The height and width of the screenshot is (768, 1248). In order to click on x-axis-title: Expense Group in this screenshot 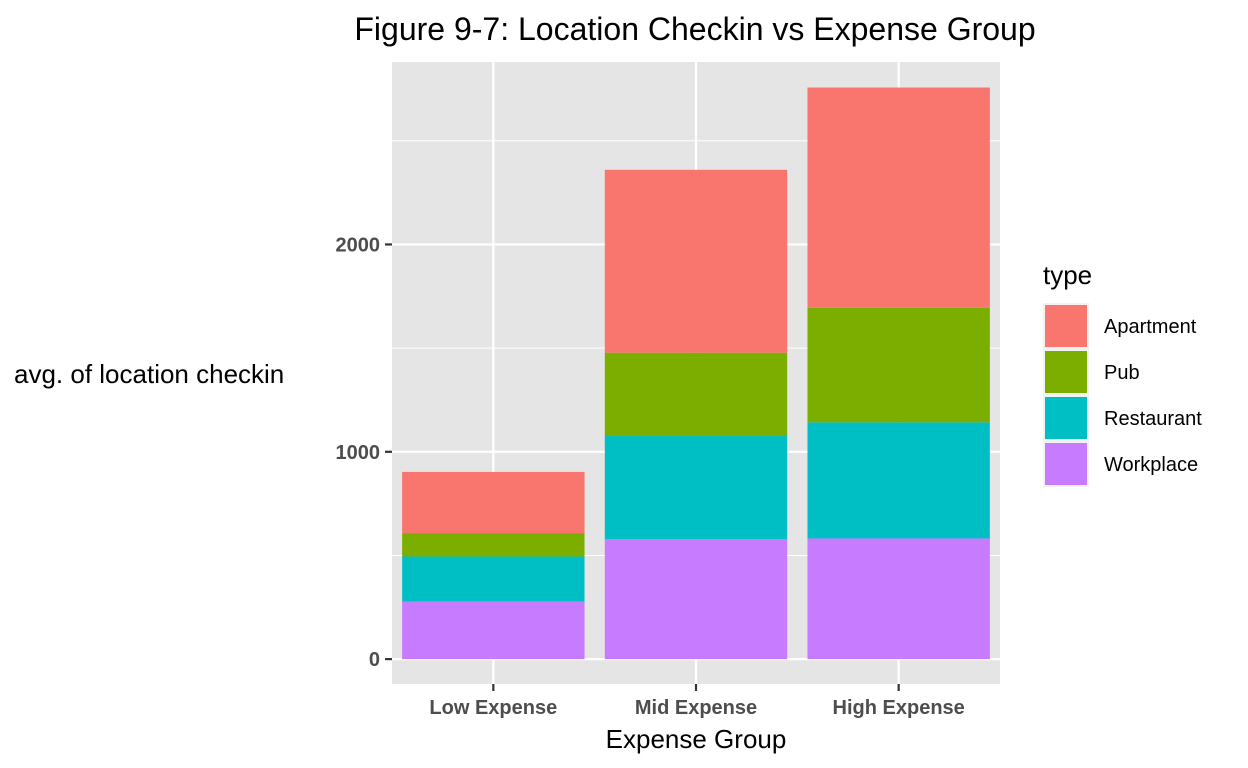, I will do `click(696, 739)`.